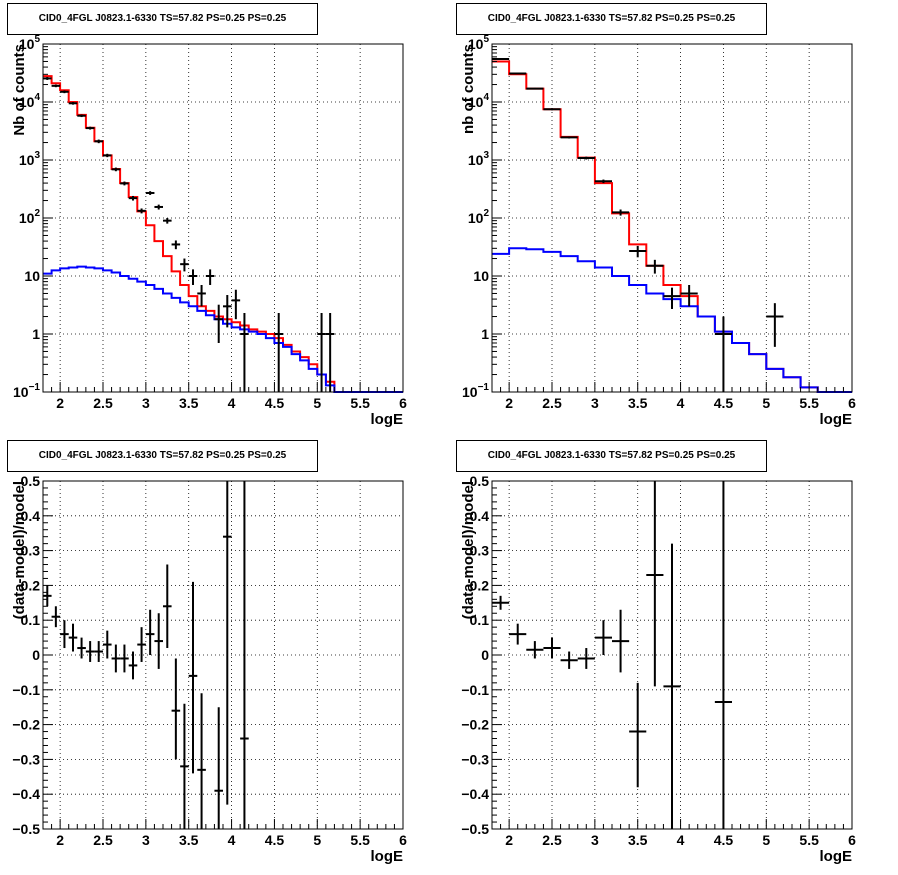 The image size is (898, 875). Describe the element at coordinates (468, 89) in the screenshot. I see `y-axis-title: nb of counts` at that location.